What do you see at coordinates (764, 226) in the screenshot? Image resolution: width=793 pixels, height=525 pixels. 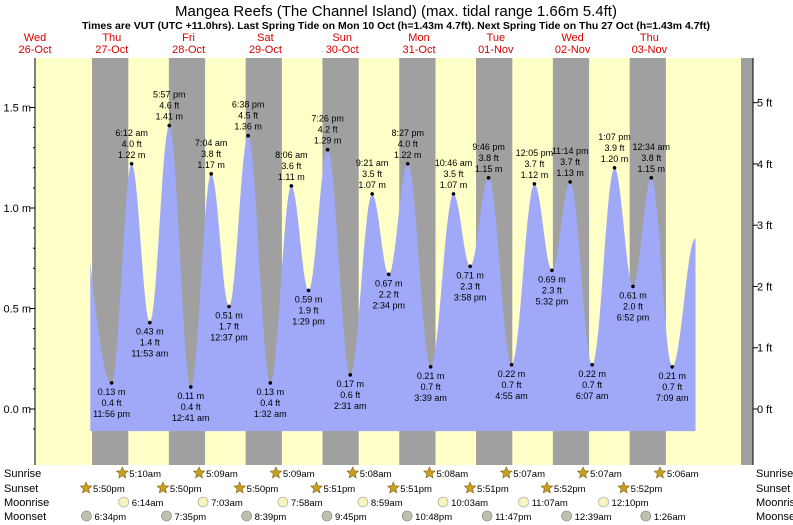 I see `right-tick-label: 3 ft` at bounding box center [764, 226].